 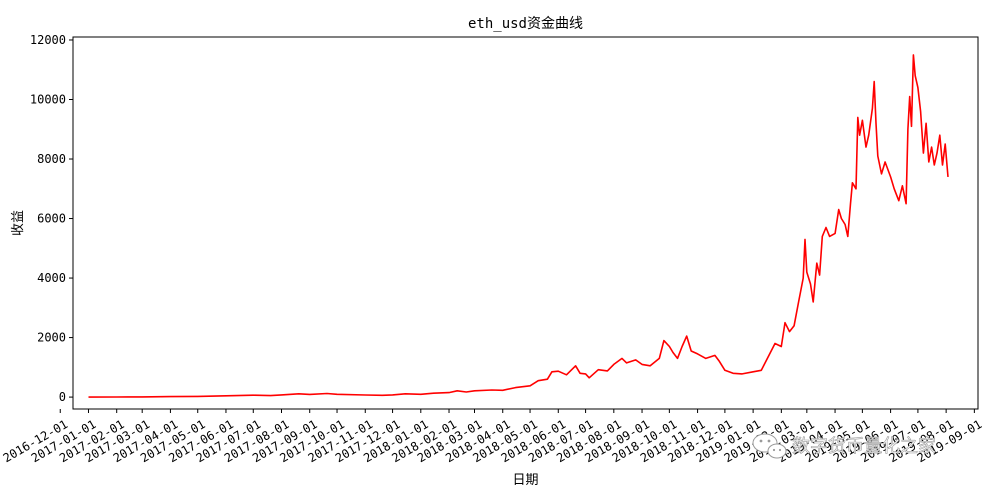 I want to click on y-tick-label: 2000, so click(x=51, y=338).